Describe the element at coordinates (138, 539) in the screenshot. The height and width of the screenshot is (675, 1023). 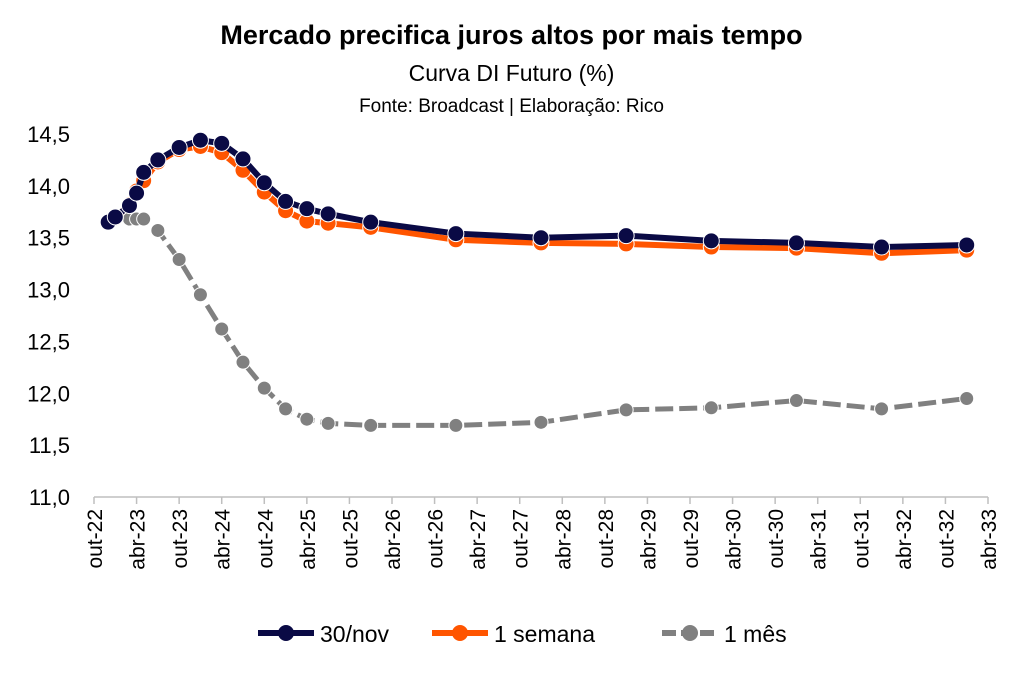
I see `x-tick-label: abr-23` at that location.